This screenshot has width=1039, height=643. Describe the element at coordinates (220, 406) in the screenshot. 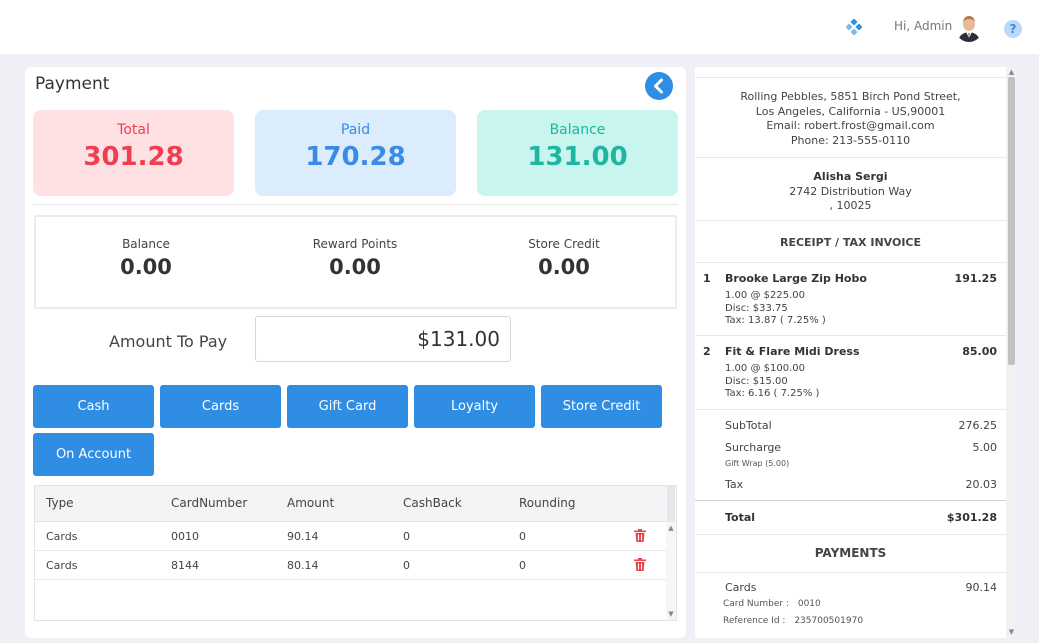

I see `cards-button: Cards` at that location.